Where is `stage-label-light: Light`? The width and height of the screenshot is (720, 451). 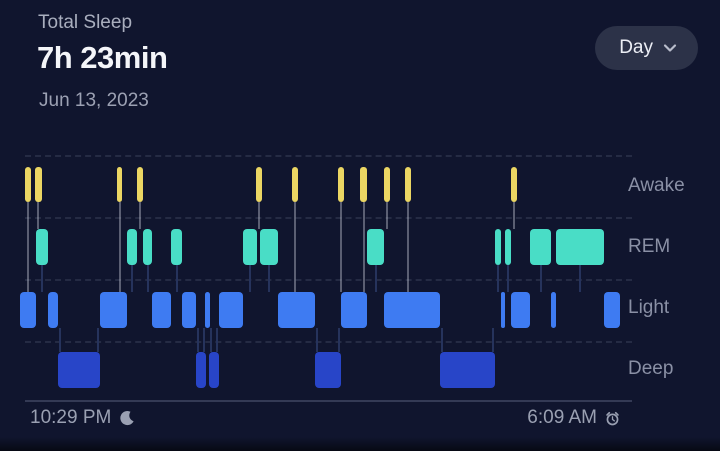 stage-label-light: Light is located at coordinates (649, 307).